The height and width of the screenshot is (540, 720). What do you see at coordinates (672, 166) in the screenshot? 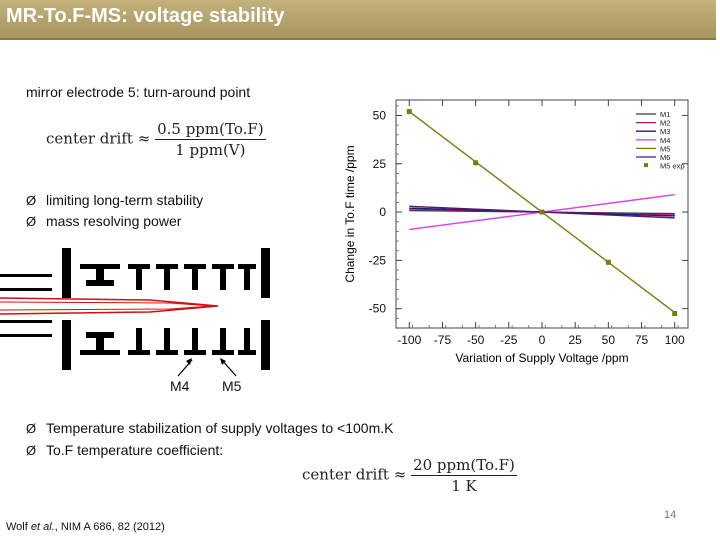
I see `legend-label: M5 exp` at bounding box center [672, 166].